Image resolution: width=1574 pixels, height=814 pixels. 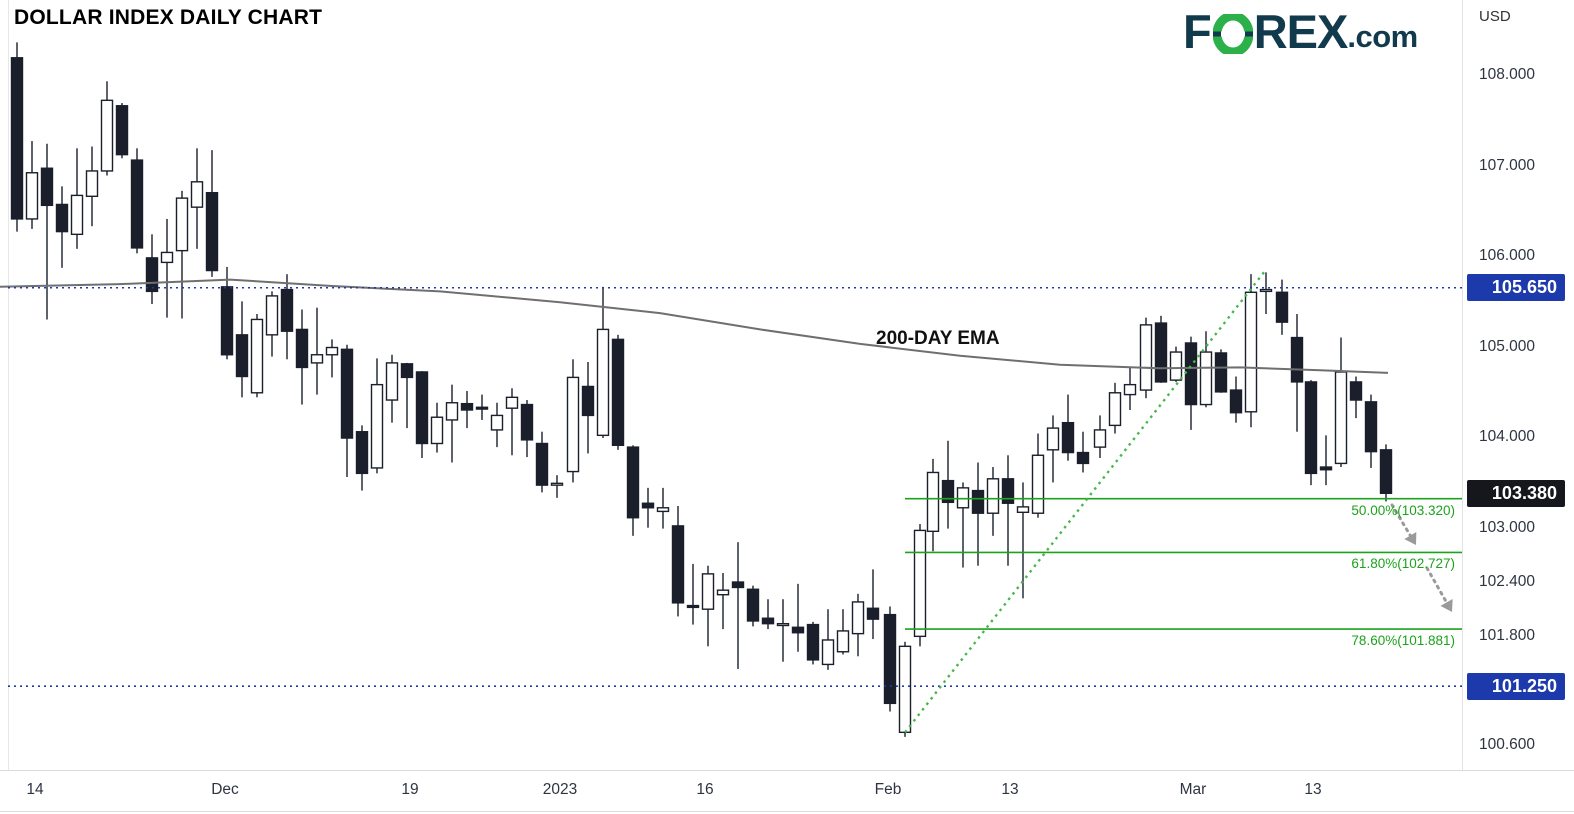 What do you see at coordinates (888, 789) in the screenshot?
I see `date-tick-label: Feb` at bounding box center [888, 789].